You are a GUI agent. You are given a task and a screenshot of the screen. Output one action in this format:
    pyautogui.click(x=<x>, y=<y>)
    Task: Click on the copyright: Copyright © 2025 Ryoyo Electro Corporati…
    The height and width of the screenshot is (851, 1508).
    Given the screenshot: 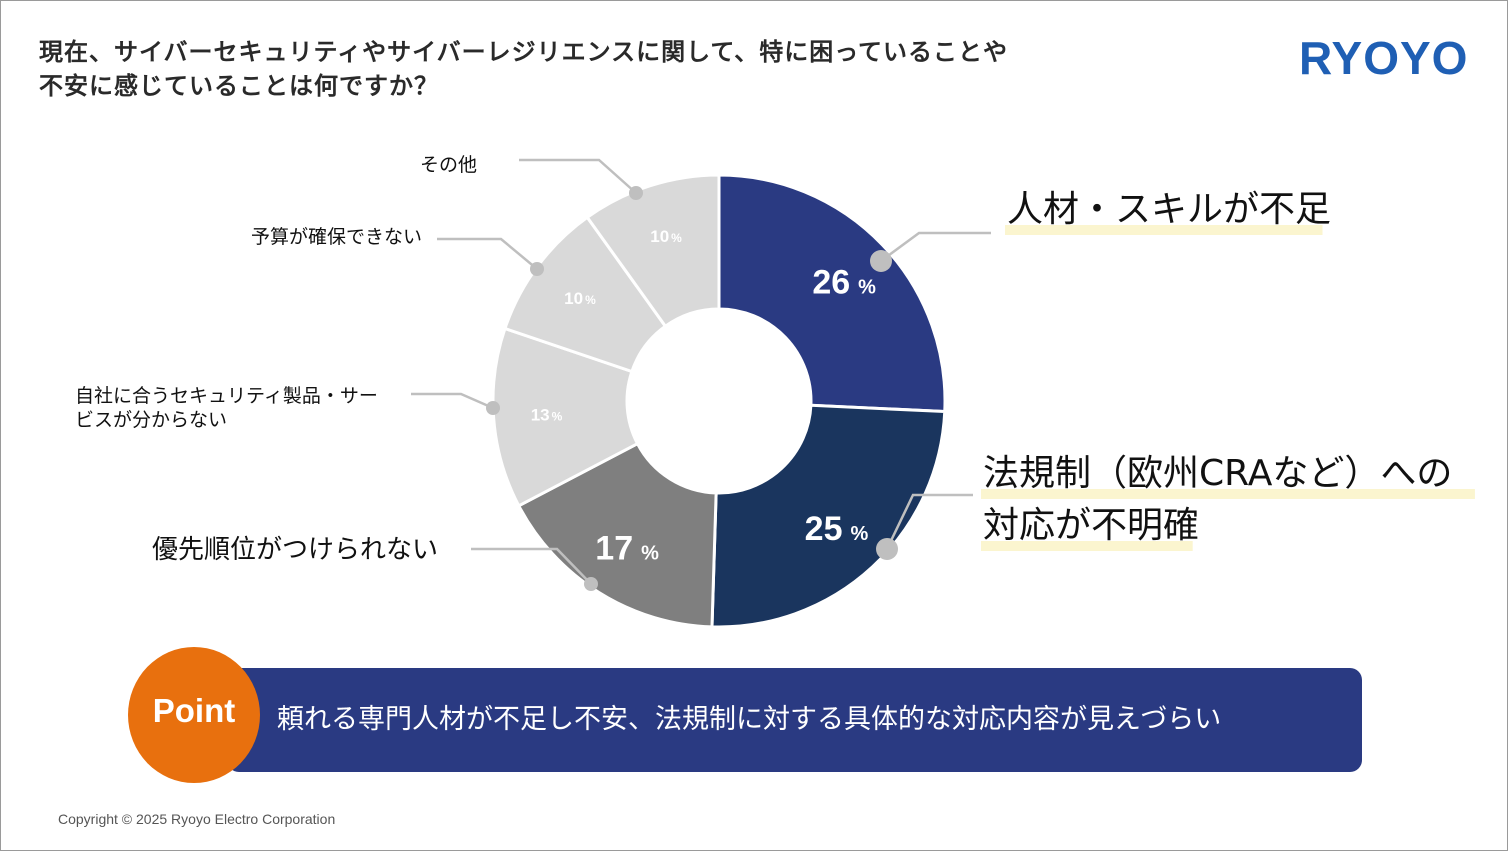 What is the action you would take?
    pyautogui.click(x=197, y=819)
    